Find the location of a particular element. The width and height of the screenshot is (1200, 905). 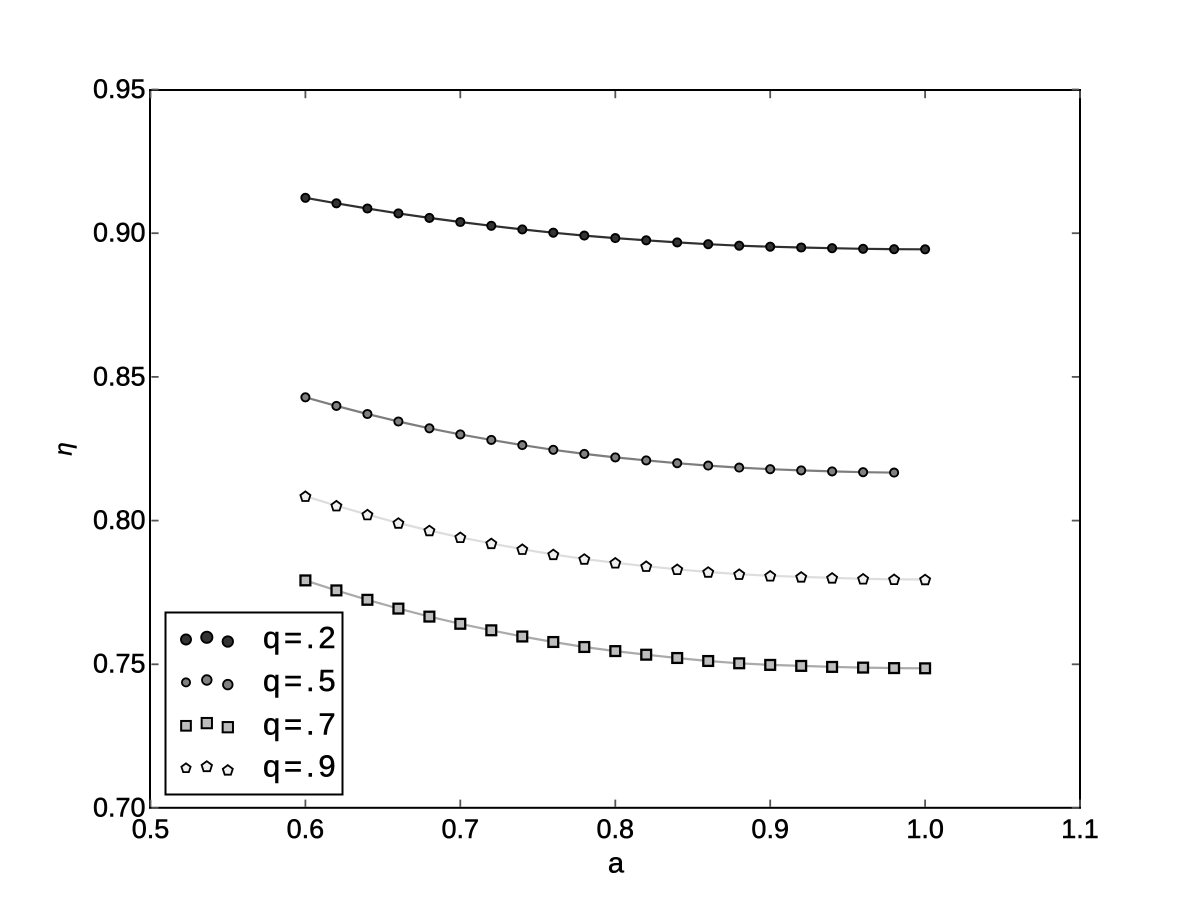

svg-text: 0.5 is located at coordinates (151, 829).